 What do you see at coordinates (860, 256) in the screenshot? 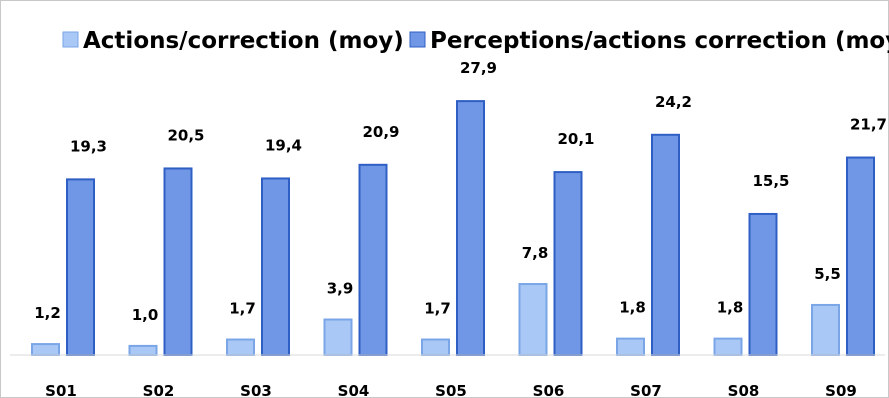
I see `bar-perceptions-s09` at bounding box center [860, 256].